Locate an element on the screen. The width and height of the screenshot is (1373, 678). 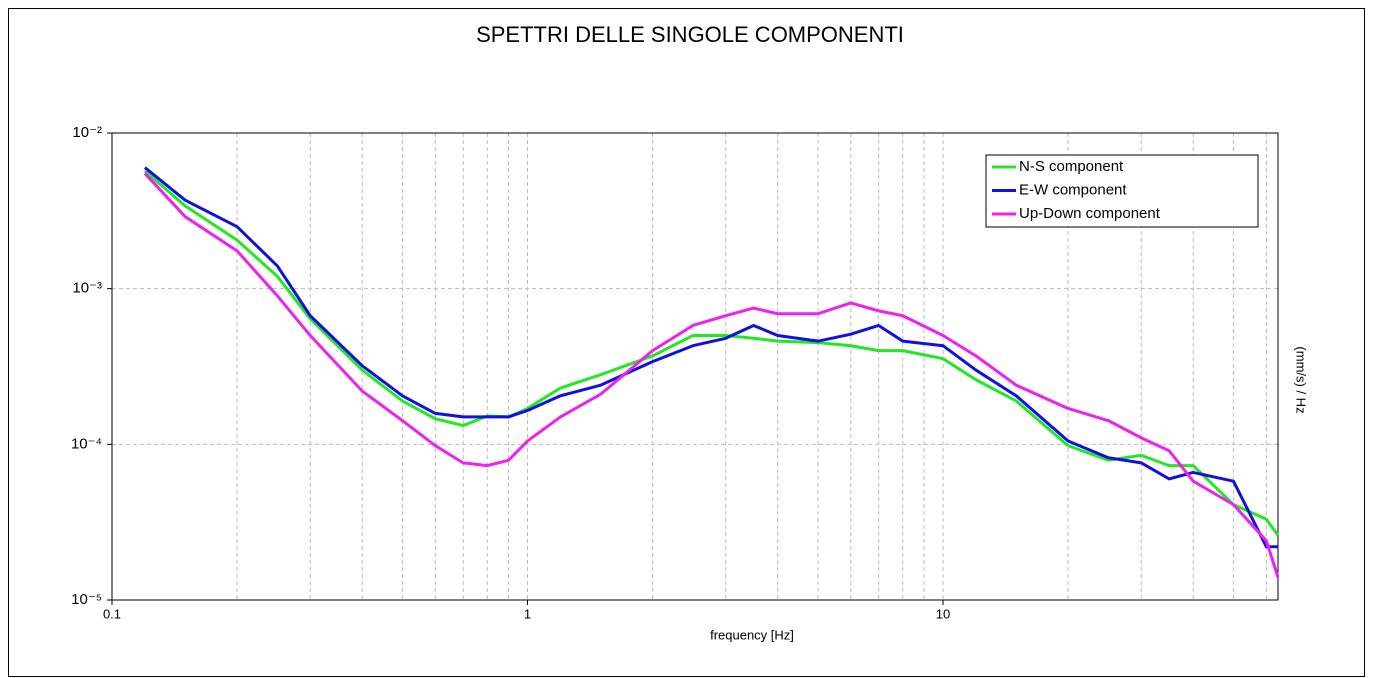
legend-label: Up-Down component is located at coordinates (1090, 213).